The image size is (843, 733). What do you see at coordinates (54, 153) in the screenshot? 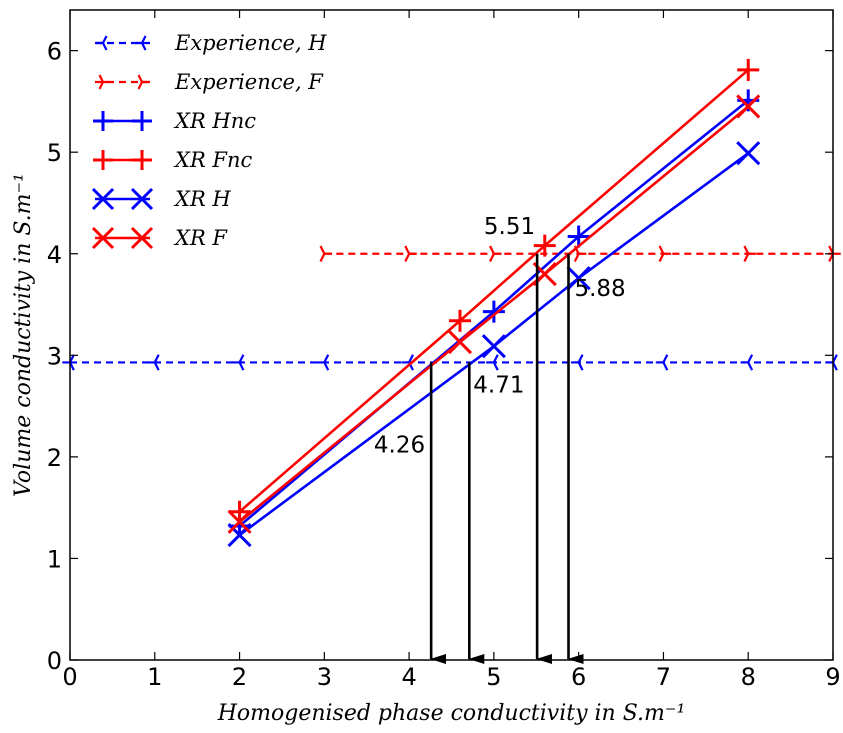
I see `y-tick-label: 5` at bounding box center [54, 153].